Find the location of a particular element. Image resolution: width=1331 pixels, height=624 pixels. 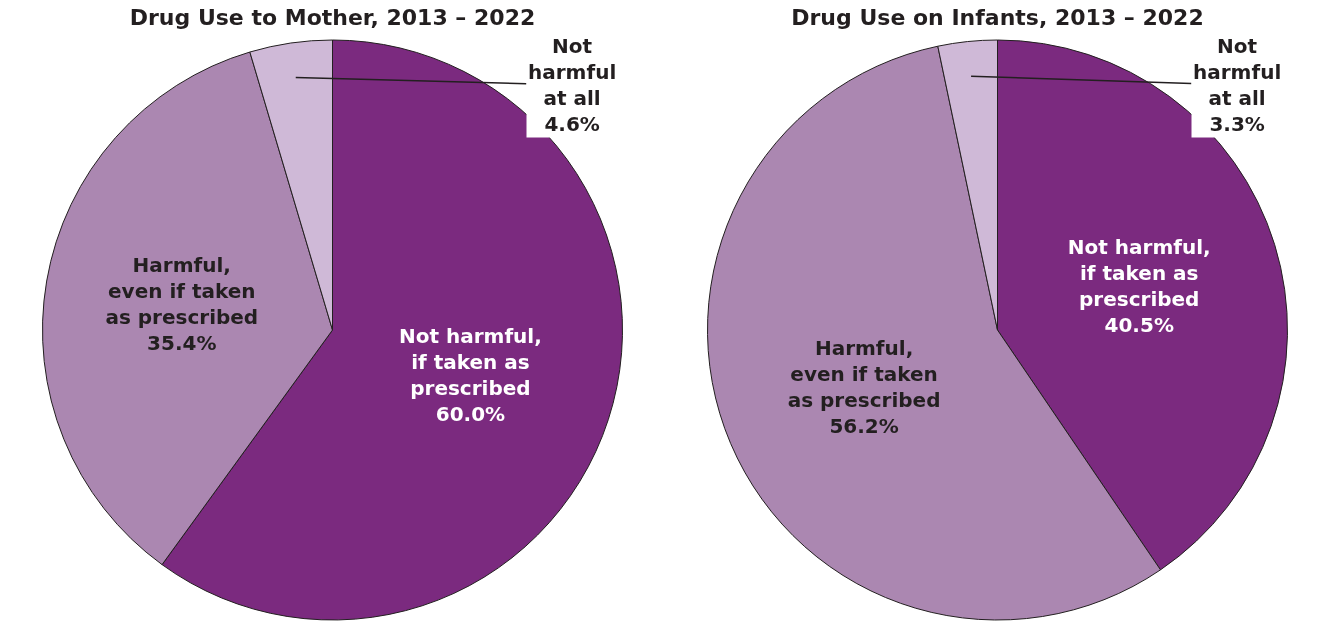

data-label: 3.3% is located at coordinates (1237, 124).